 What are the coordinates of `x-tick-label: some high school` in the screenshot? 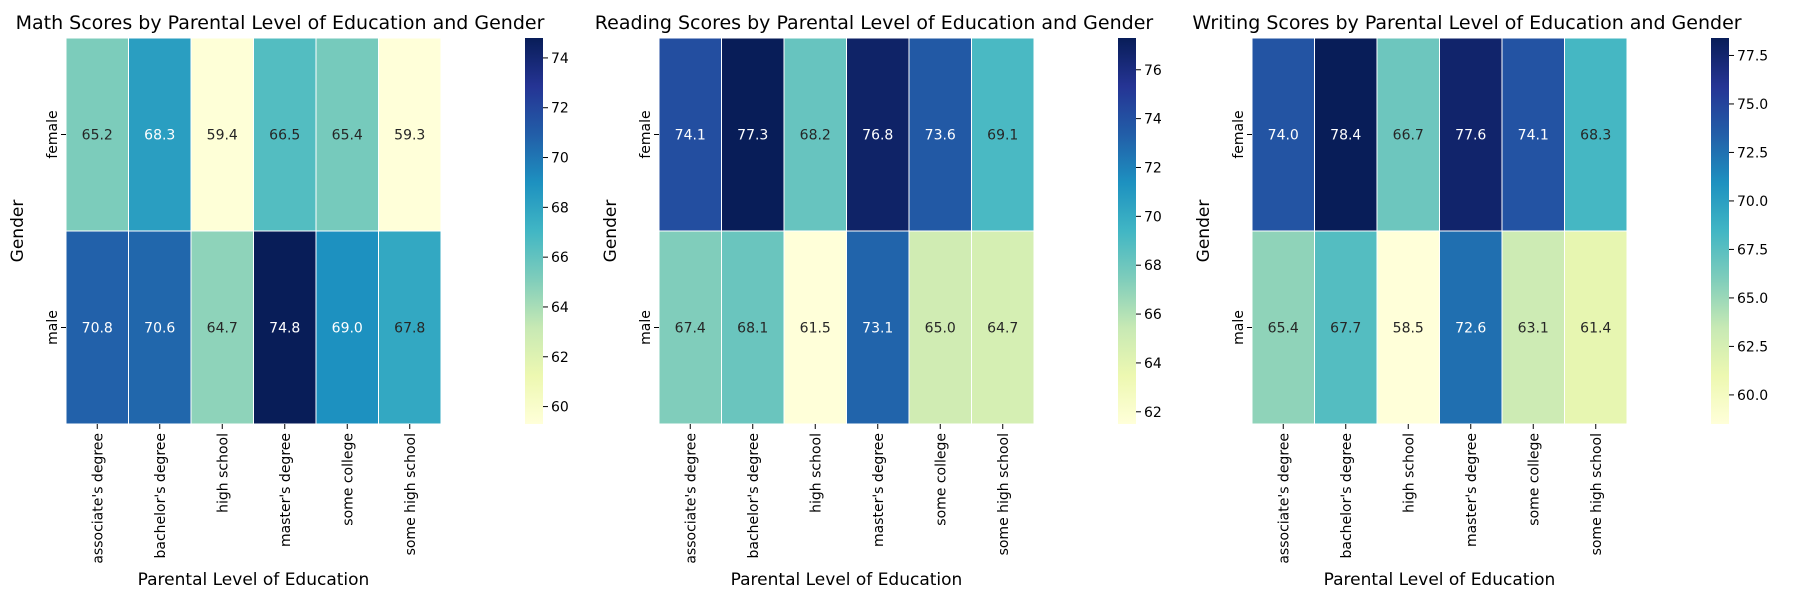 It's located at (1004, 494).